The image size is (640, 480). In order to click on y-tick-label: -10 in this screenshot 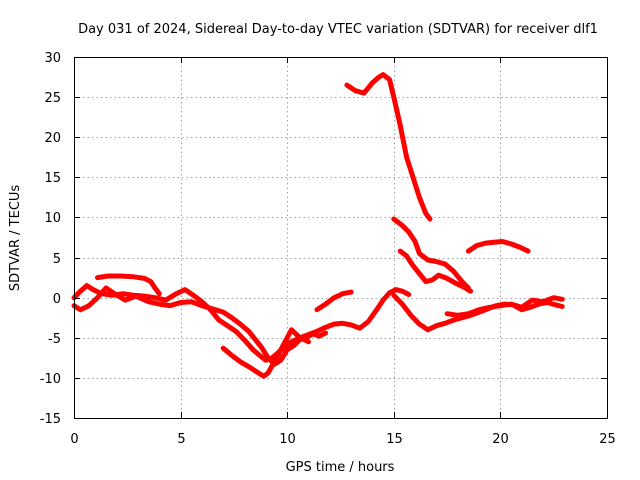, I will do `click(50, 379)`.